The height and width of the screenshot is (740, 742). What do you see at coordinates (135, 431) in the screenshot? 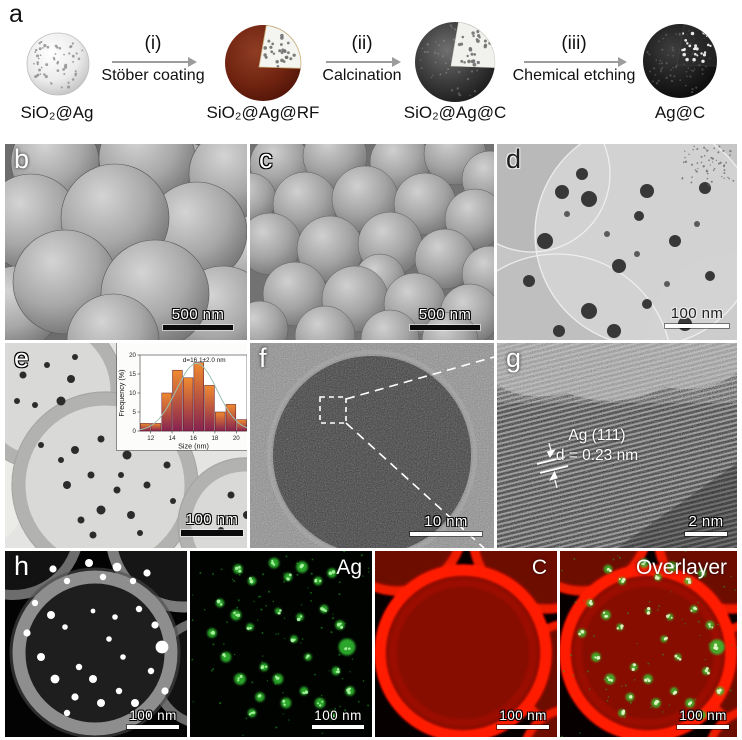
I see `svg-text: 0` at bounding box center [135, 431].